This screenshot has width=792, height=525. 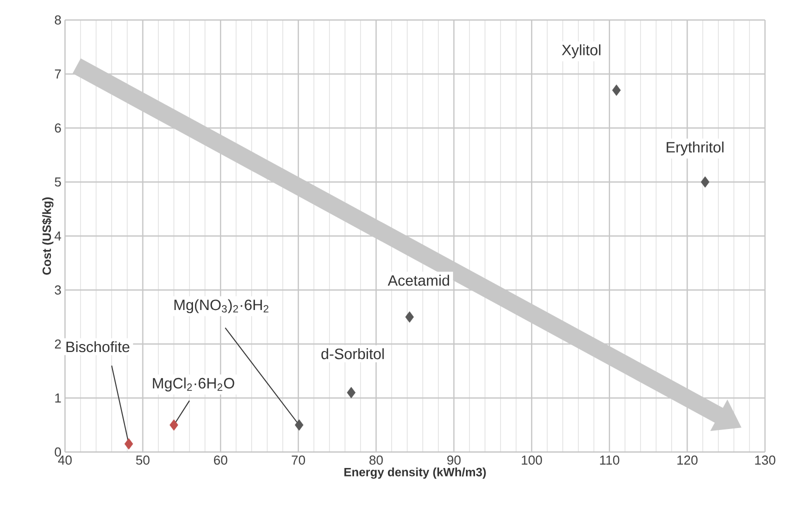 What do you see at coordinates (765, 460) in the screenshot?
I see `x-tick-label: 130` at bounding box center [765, 460].